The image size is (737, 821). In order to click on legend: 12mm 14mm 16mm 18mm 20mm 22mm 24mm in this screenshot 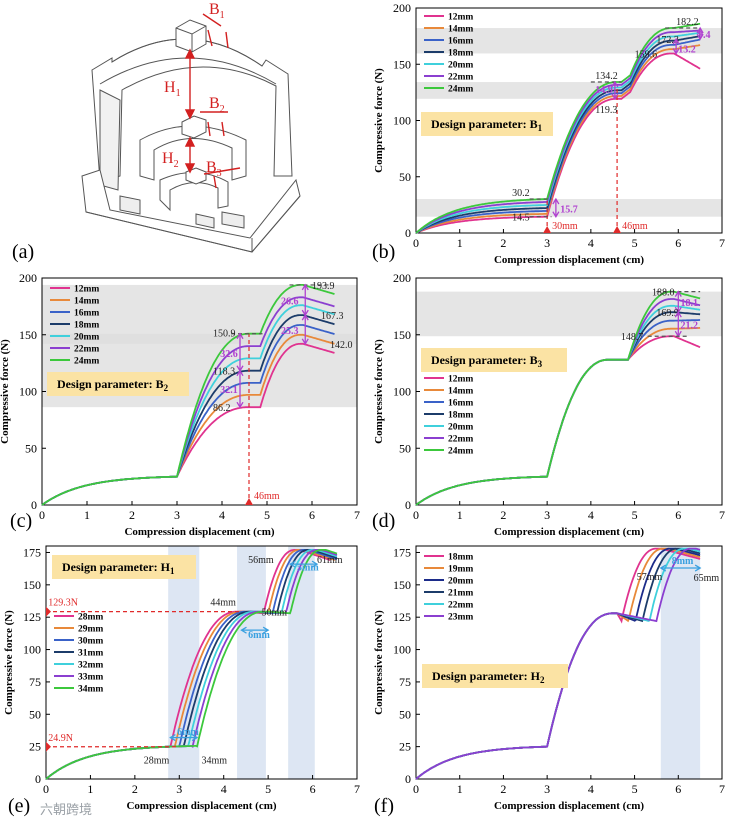, I will do `click(74, 326)`.